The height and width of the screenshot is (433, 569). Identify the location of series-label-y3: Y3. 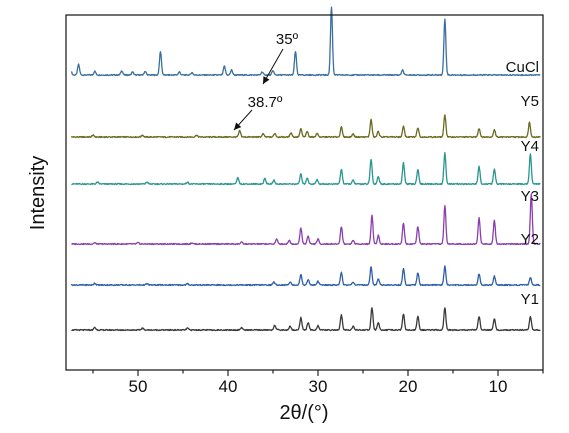
(530, 196).